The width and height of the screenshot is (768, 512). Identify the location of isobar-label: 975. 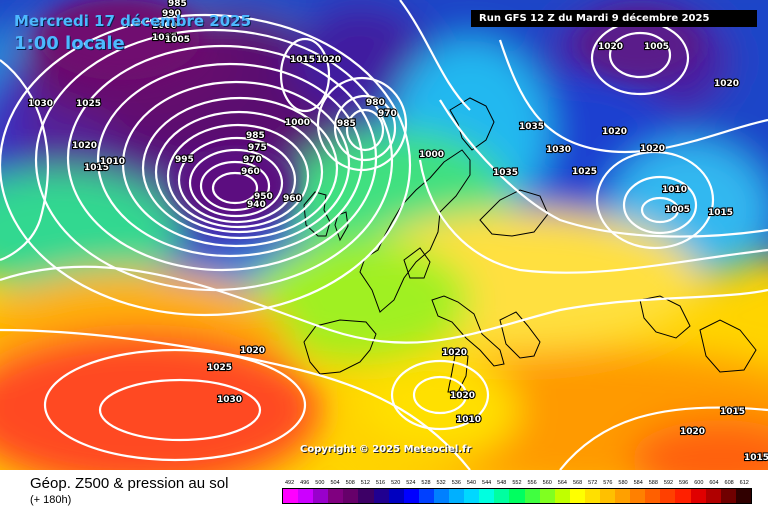
(257, 148).